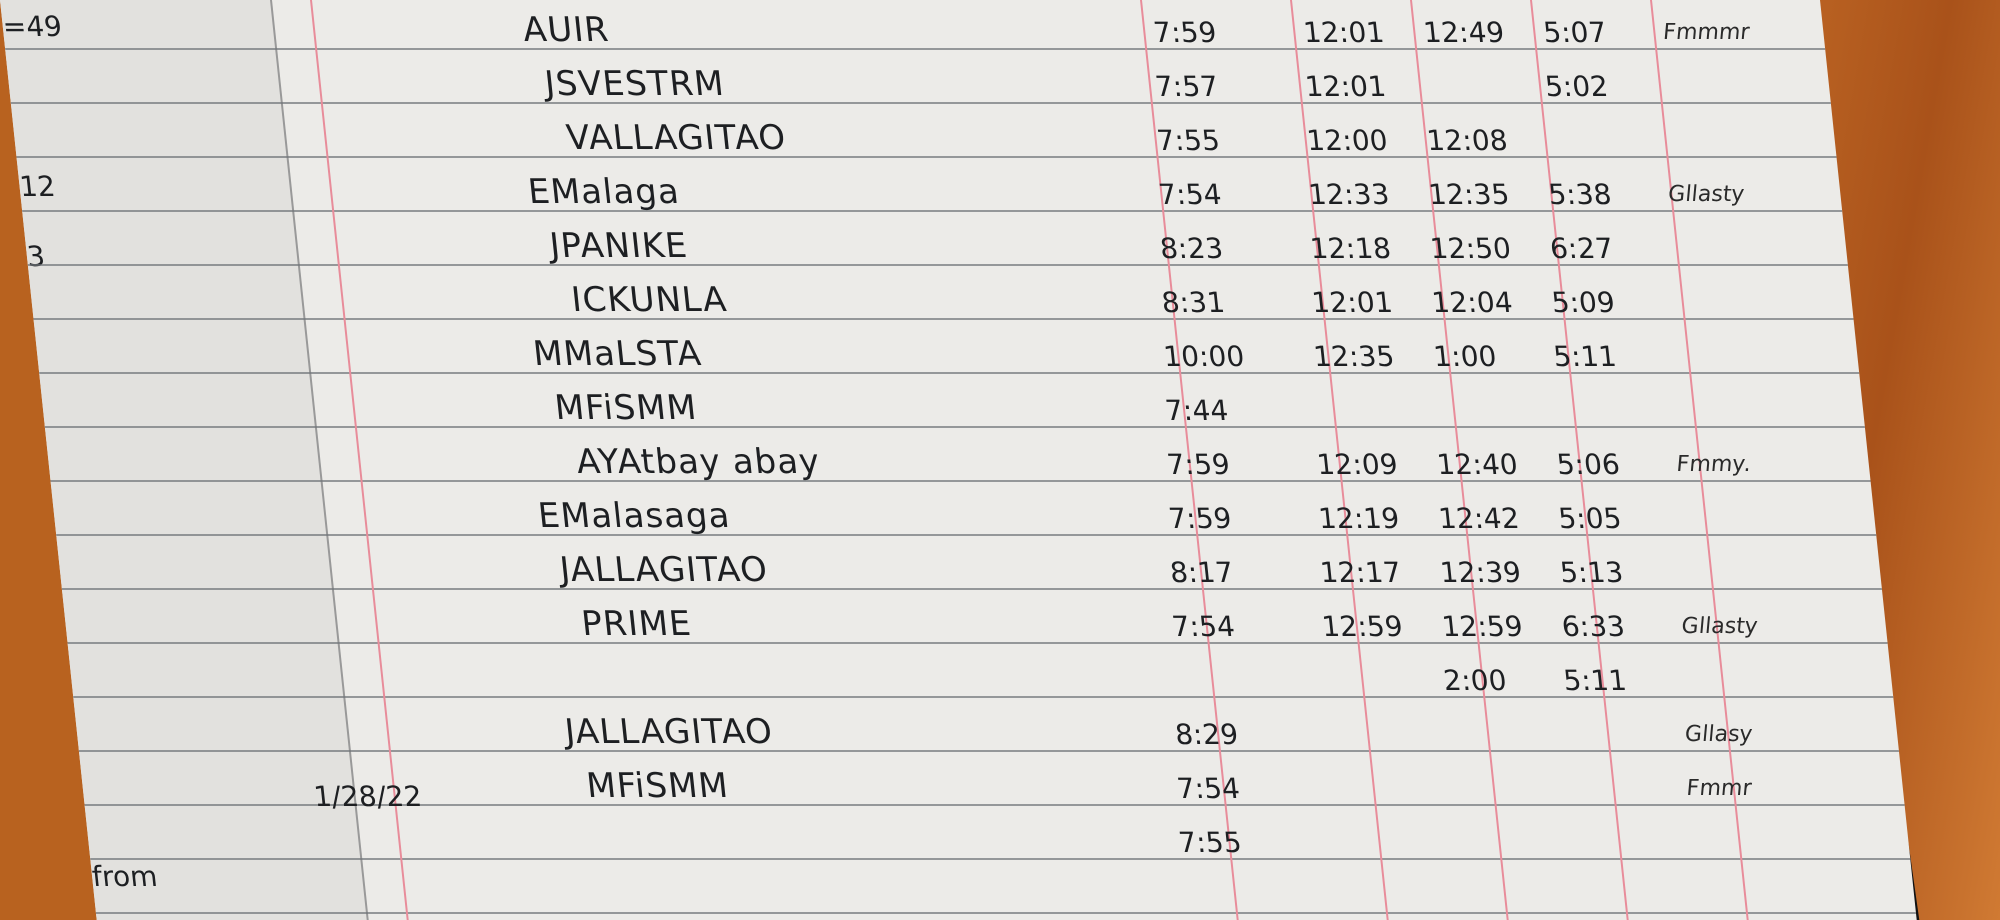 This screenshot has height=920, width=2000. I want to click on left-mark: =49, so click(32, 26).